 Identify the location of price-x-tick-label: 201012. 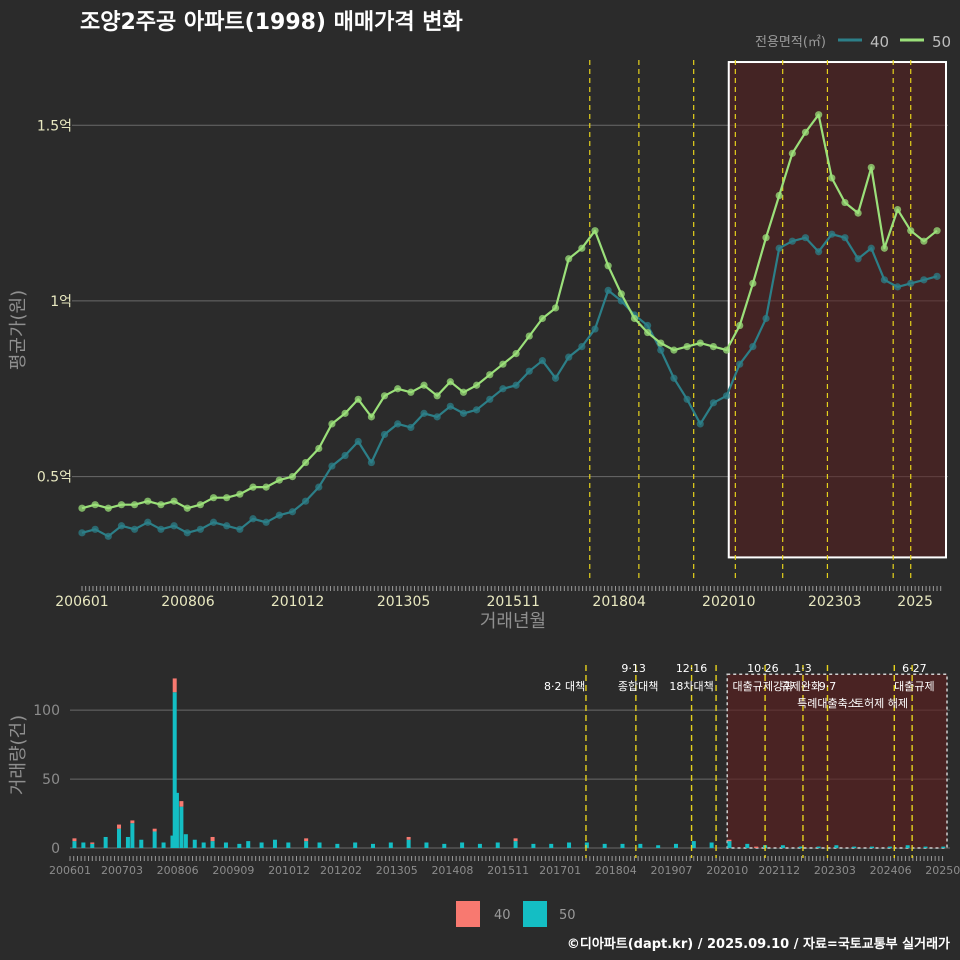
(297, 602).